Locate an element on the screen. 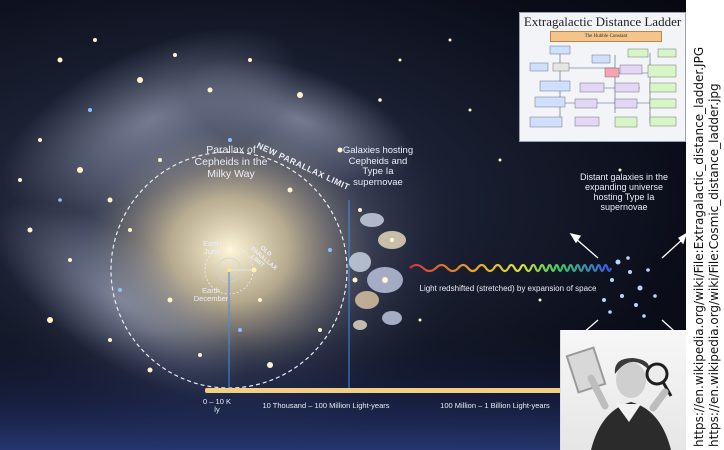 Image resolution: width=724 pixels, height=450 pixels. astronomer-photo is located at coordinates (623, 390).